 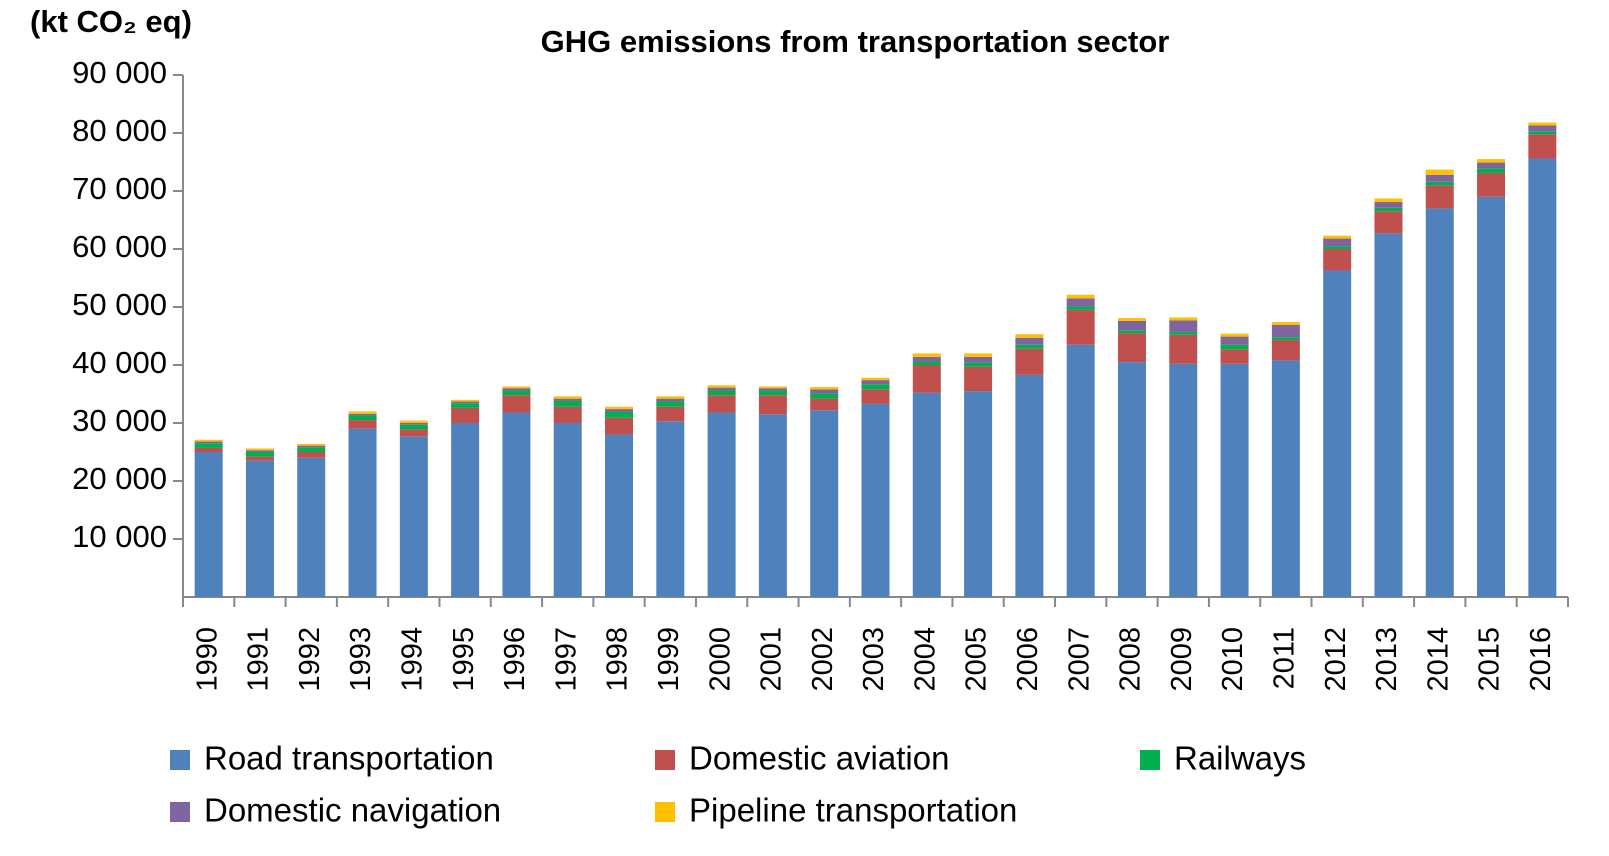 I want to click on y-tick-label: 10 000, so click(x=119, y=536).